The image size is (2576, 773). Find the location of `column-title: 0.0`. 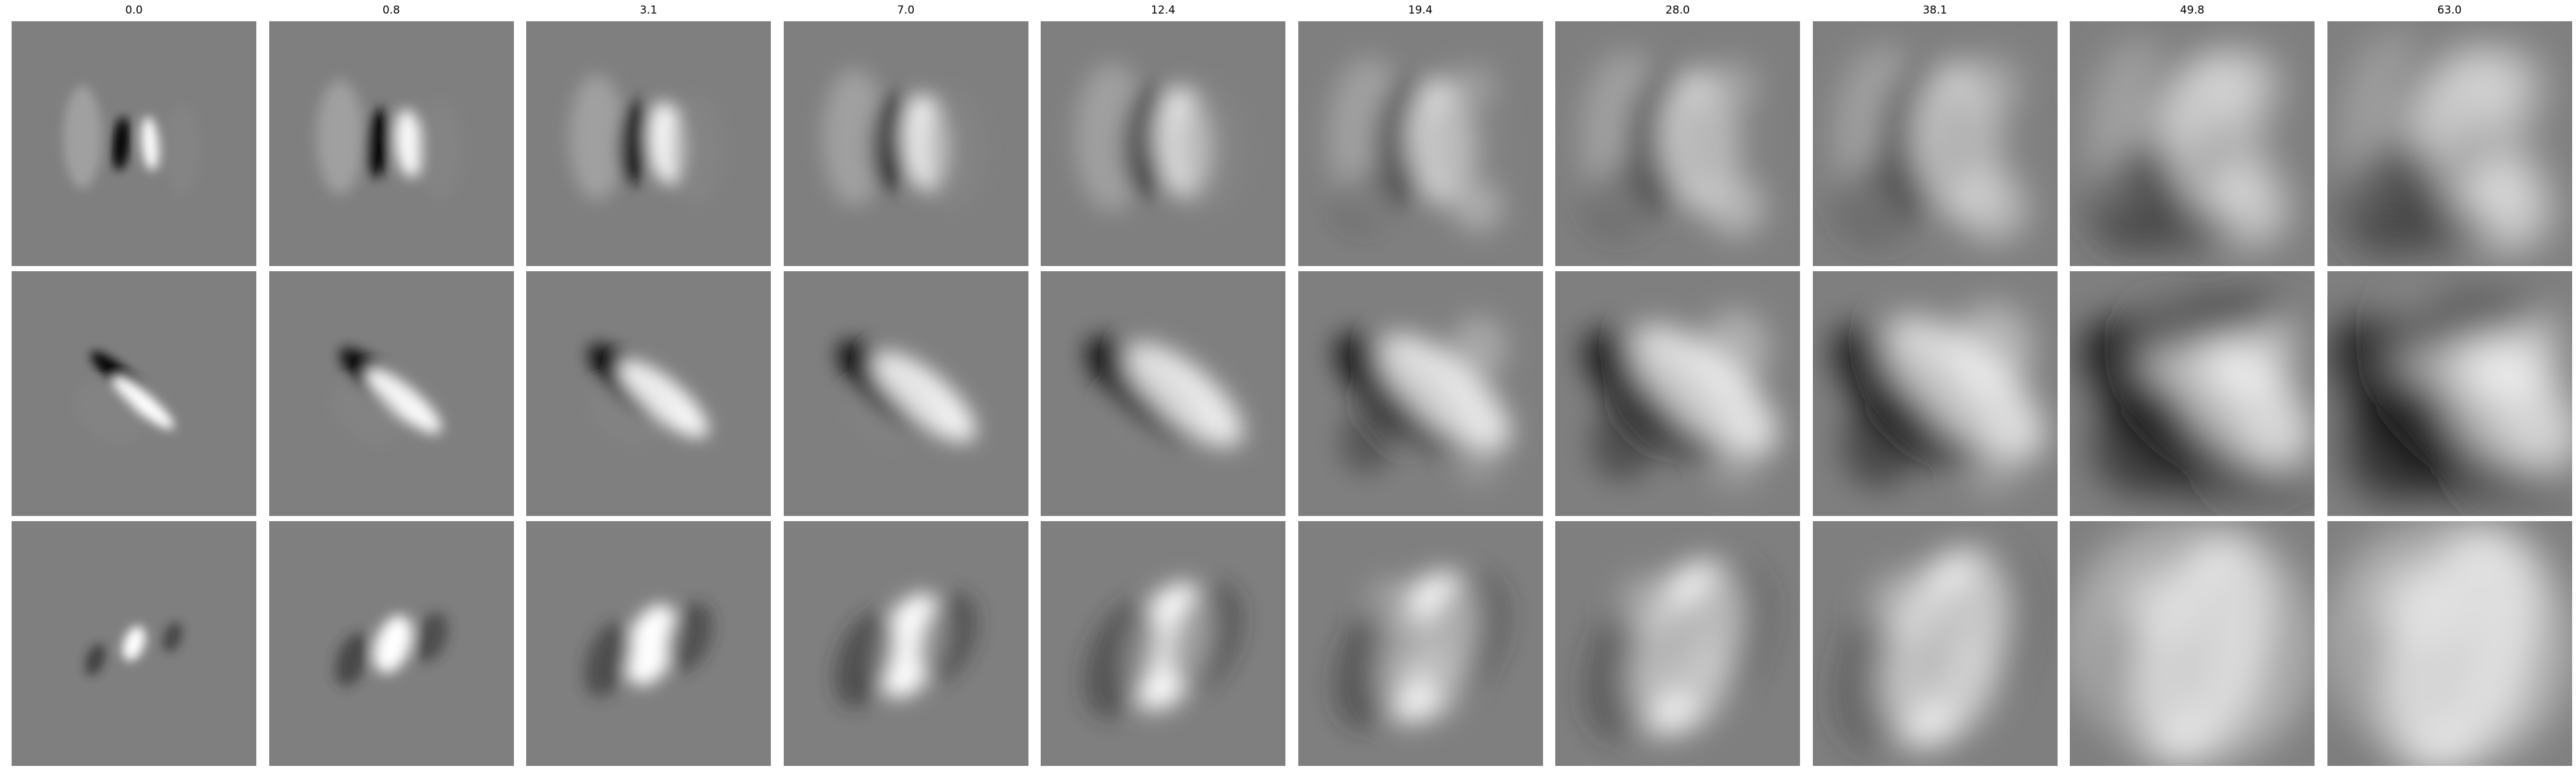

column-title: 0.0 is located at coordinates (134, 10).